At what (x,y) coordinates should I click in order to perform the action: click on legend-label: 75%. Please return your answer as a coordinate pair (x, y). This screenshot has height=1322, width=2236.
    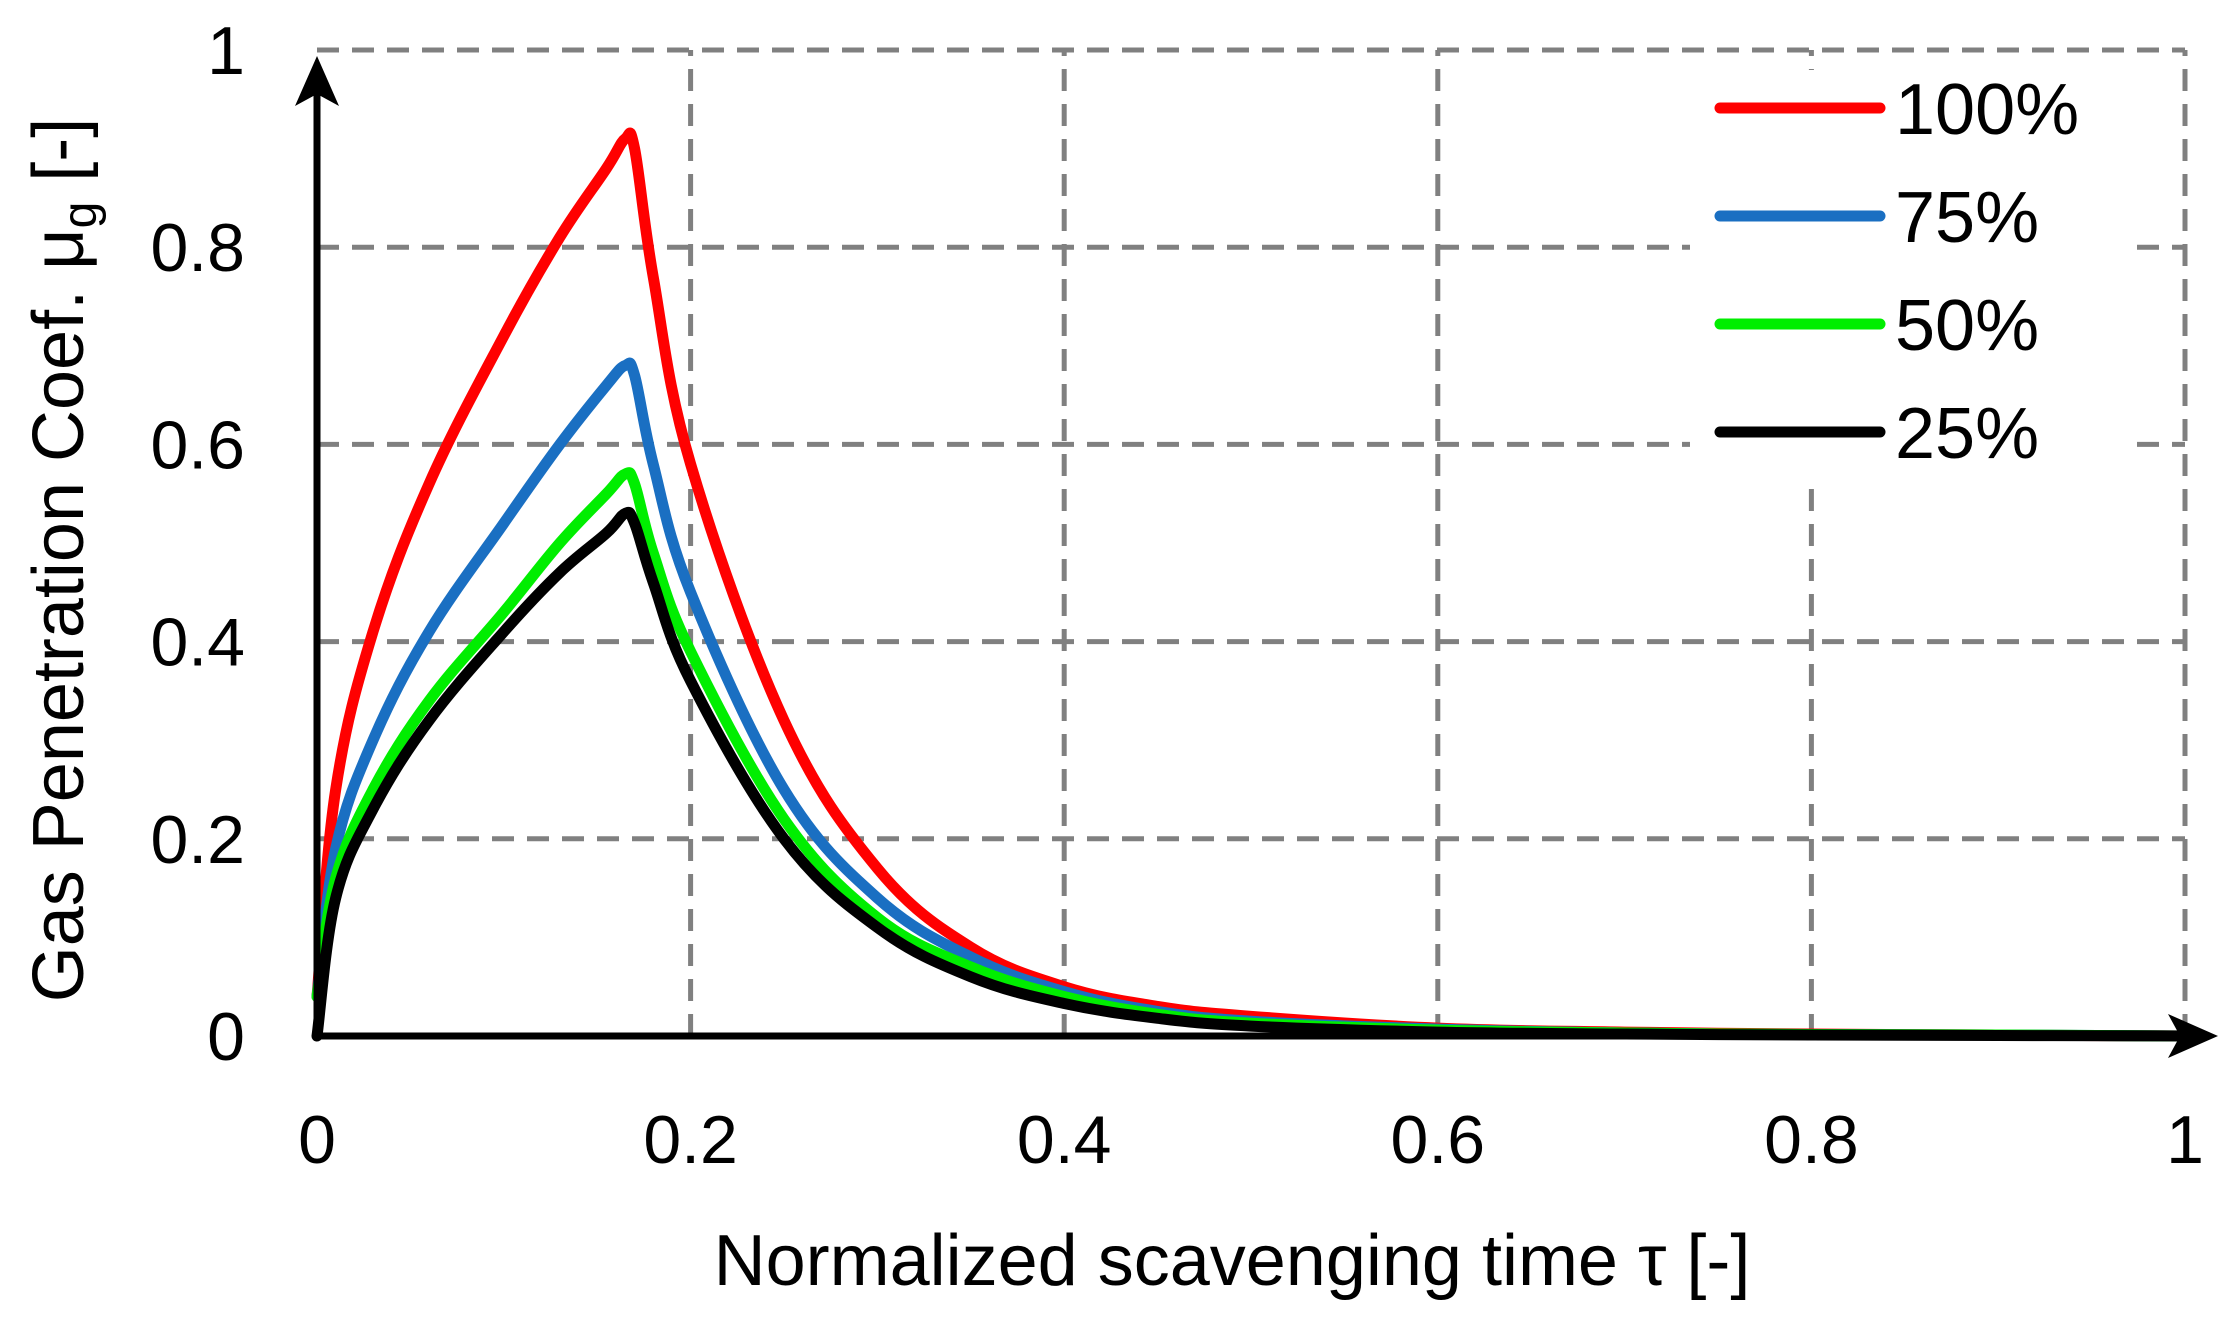
    Looking at the image, I should click on (1967, 218).